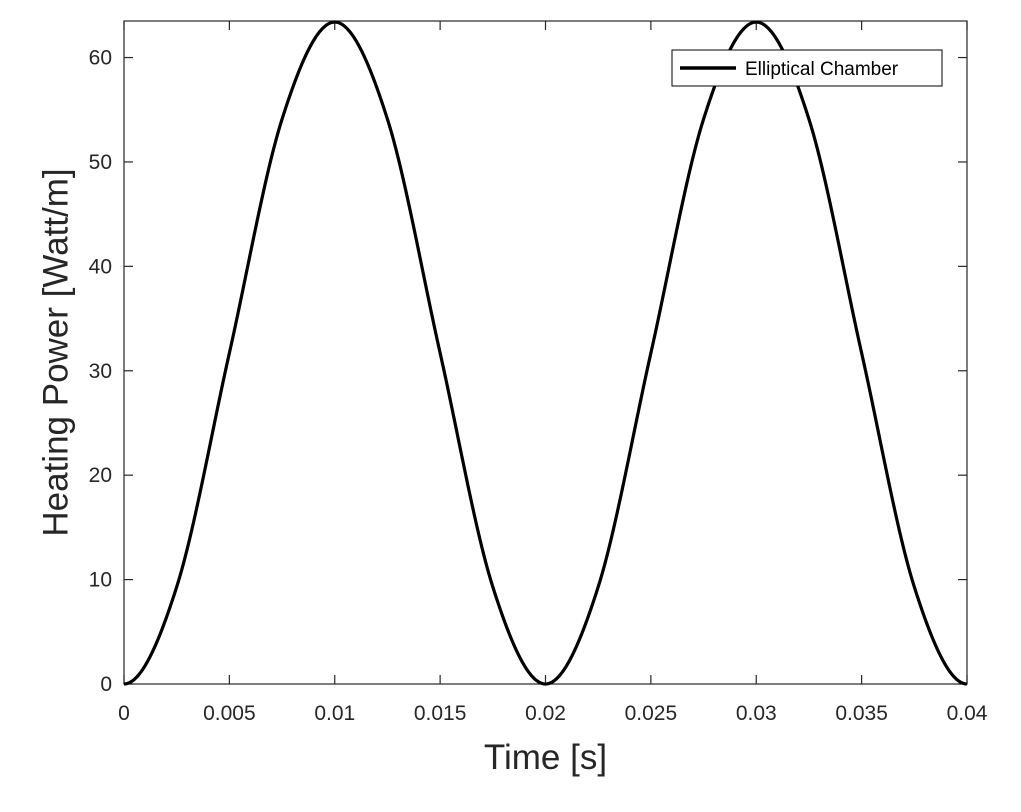 This screenshot has height=812, width=1021. Describe the element at coordinates (100, 475) in the screenshot. I see `y-tick-label: 20` at that location.